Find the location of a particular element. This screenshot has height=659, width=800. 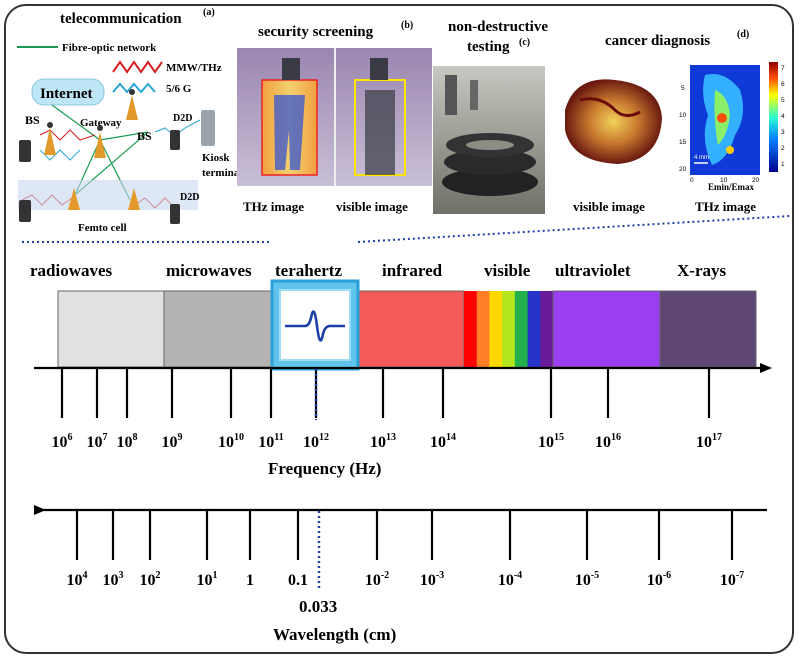

colorbar-tick: 4 is located at coordinates (783, 116).